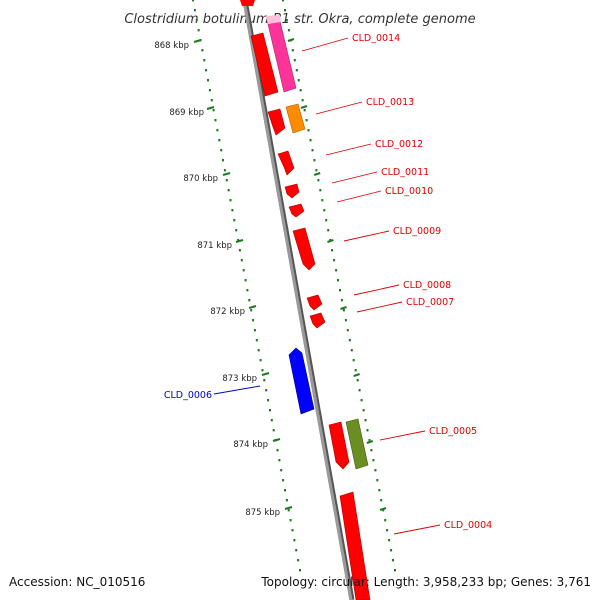  Describe the element at coordinates (468, 525) in the screenshot. I see `gene-label-cld-0004: CLD_0004` at that location.